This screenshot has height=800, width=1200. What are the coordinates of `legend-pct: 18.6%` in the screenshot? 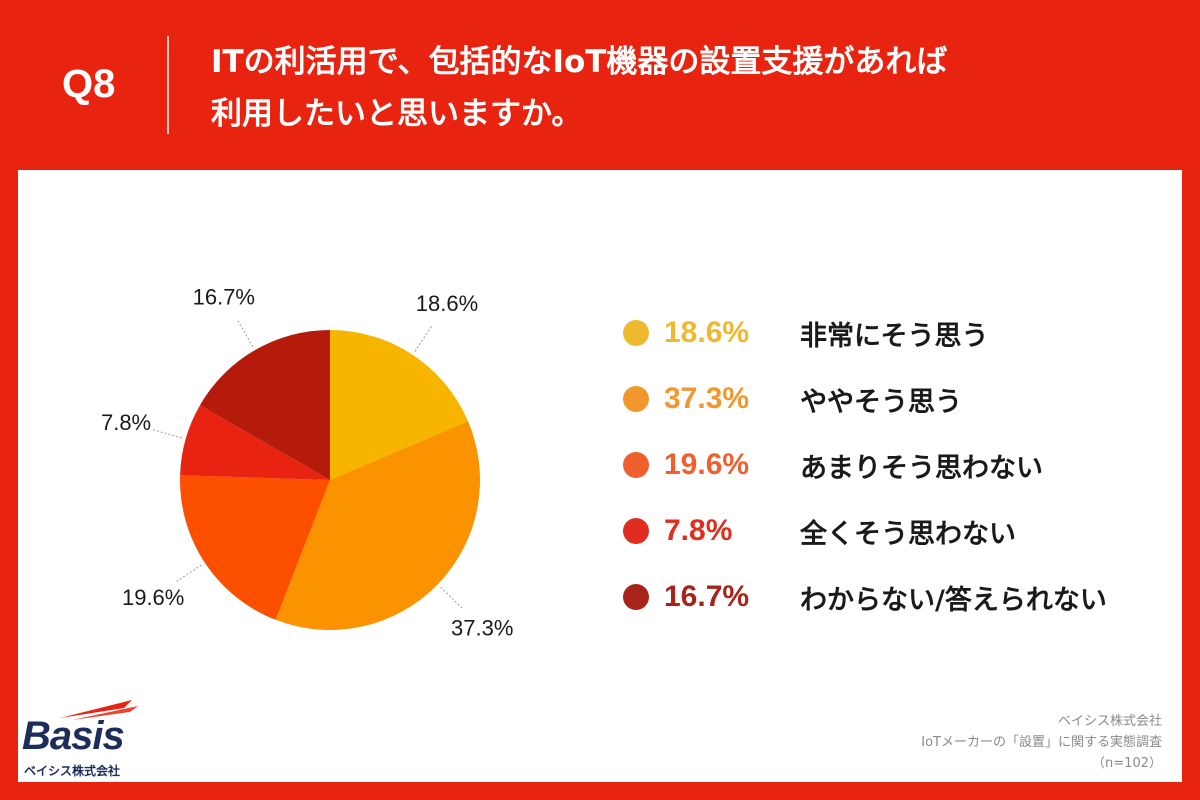 It's located at (707, 332).